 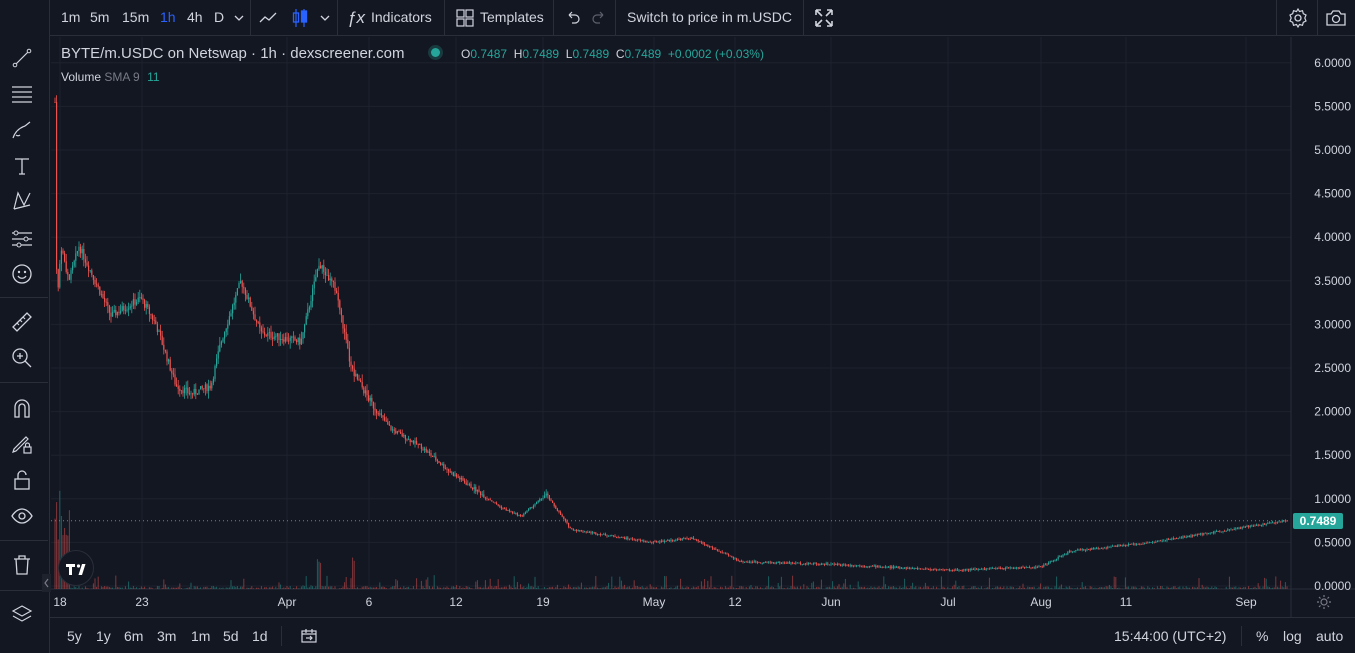 I want to click on fullscreen-icon, so click(x=824, y=18).